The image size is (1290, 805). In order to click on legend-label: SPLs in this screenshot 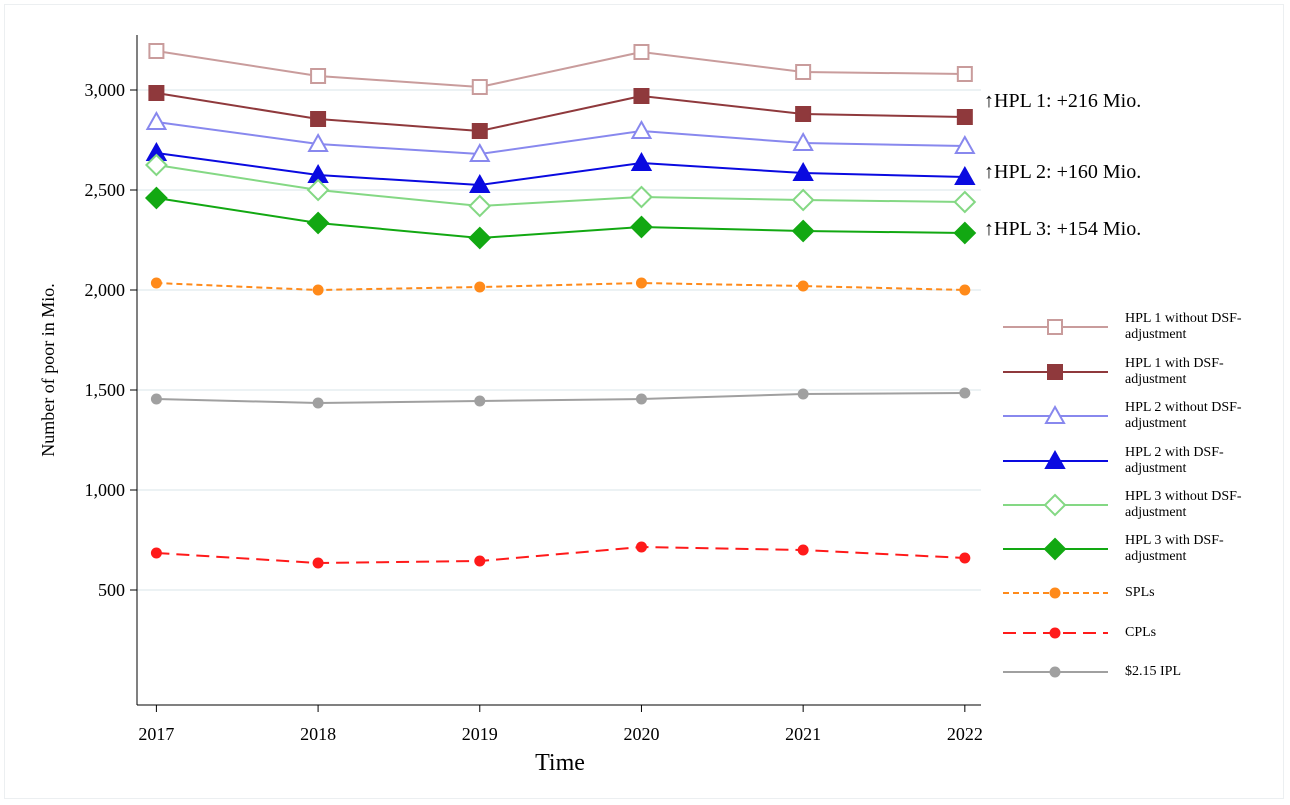, I will do `click(1140, 592)`.